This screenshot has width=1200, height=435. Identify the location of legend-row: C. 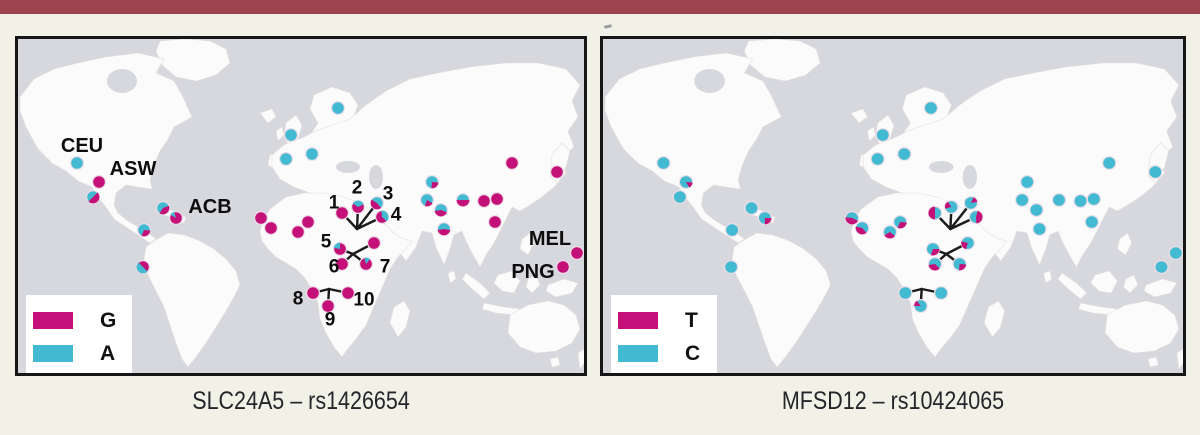
(667, 353).